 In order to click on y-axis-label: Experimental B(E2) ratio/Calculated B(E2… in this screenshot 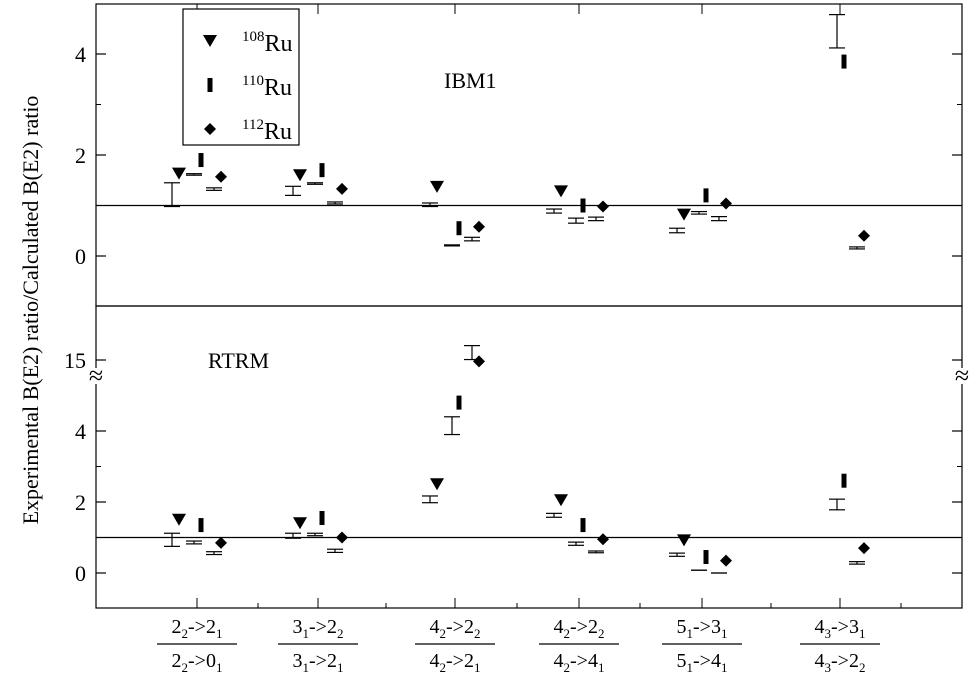, I will do `click(30, 310)`.